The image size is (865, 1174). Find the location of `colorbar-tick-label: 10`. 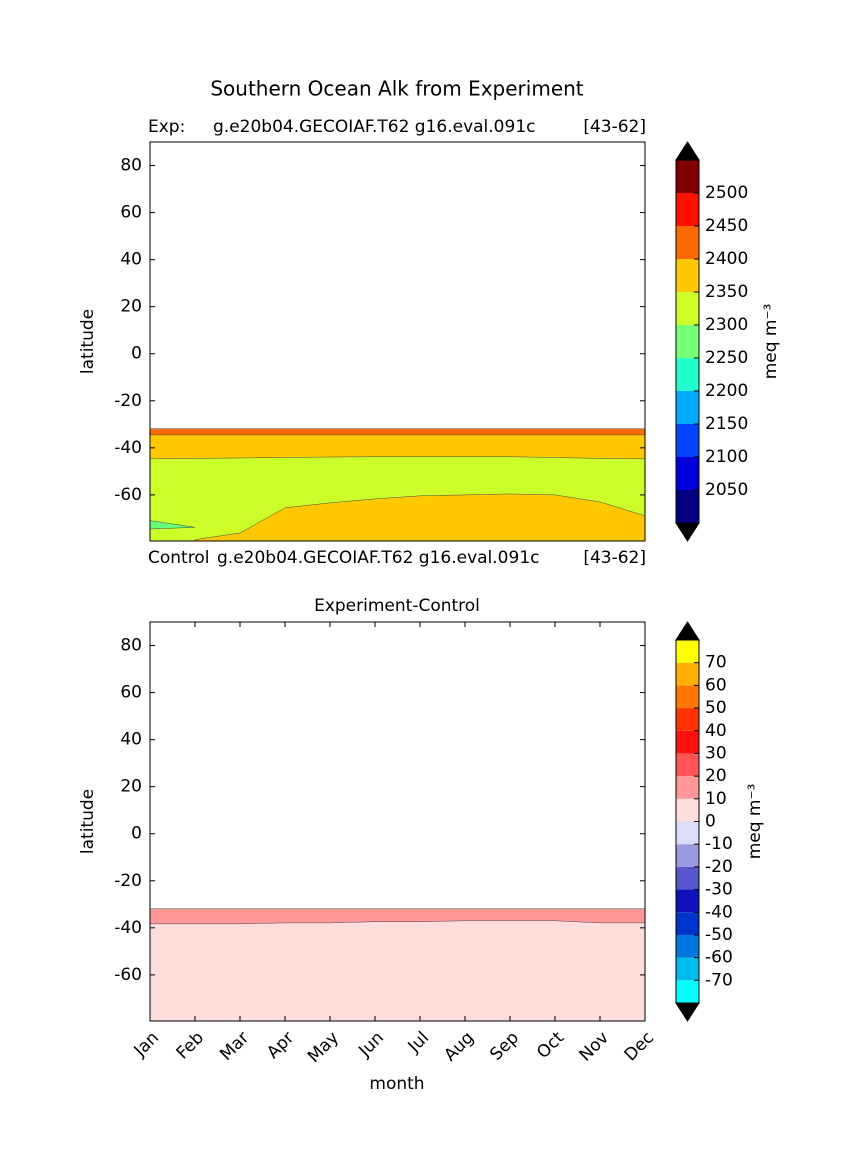

colorbar-tick-label: 10 is located at coordinates (716, 799).